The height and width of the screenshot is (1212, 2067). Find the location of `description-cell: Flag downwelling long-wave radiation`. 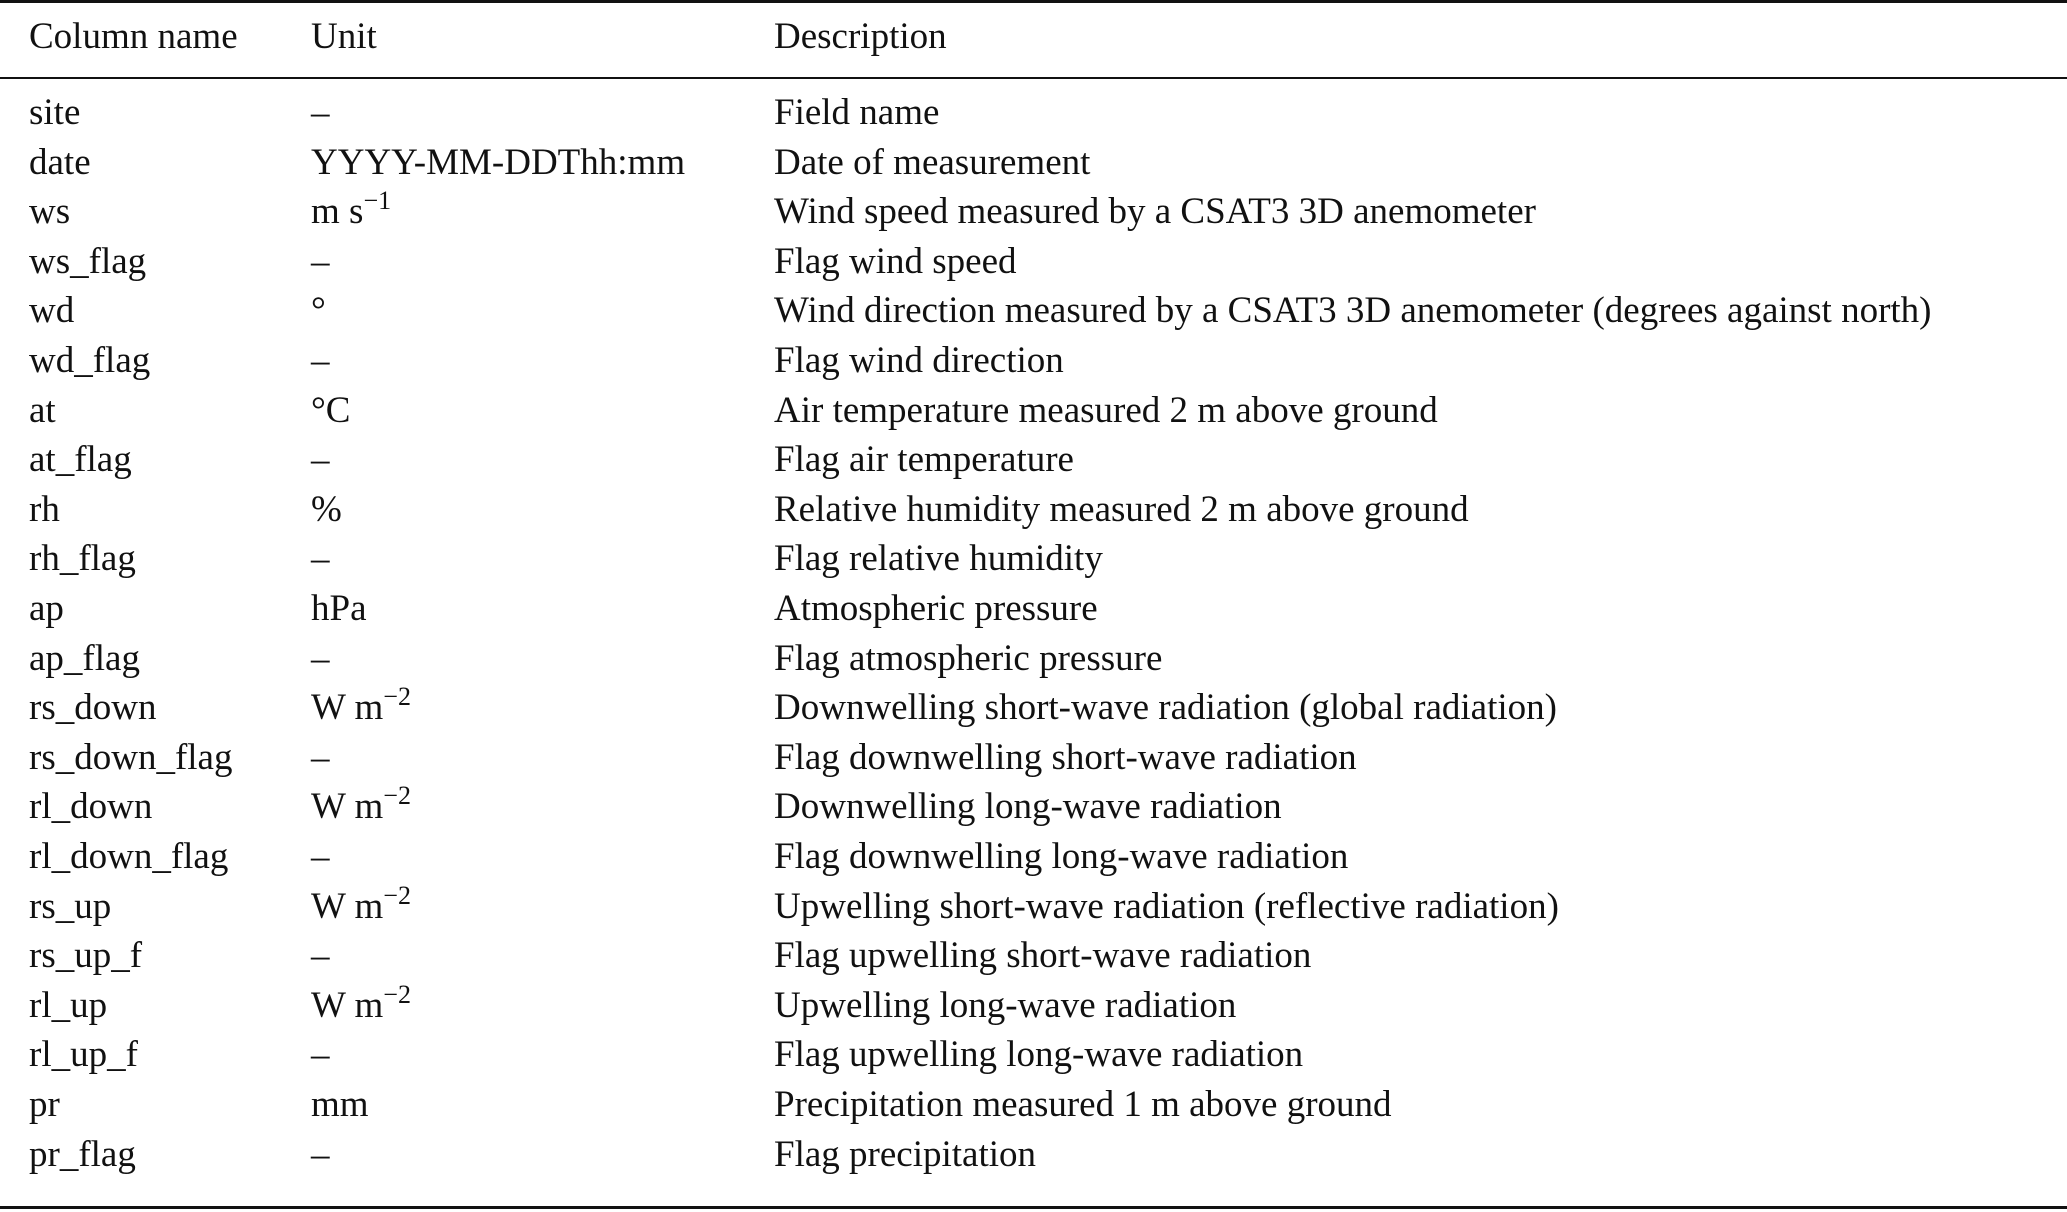

description-cell: Flag downwelling long-wave radiation is located at coordinates (1061, 856).